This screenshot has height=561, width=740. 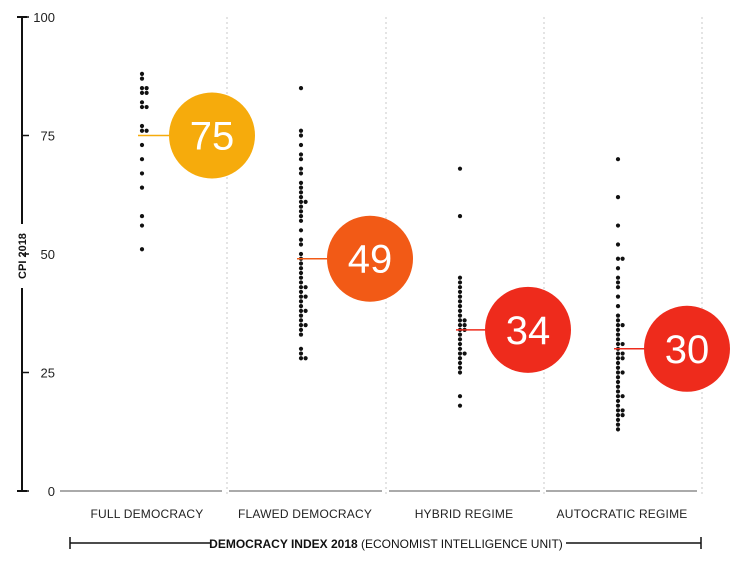 I want to click on average-bubble, so click(x=687, y=348).